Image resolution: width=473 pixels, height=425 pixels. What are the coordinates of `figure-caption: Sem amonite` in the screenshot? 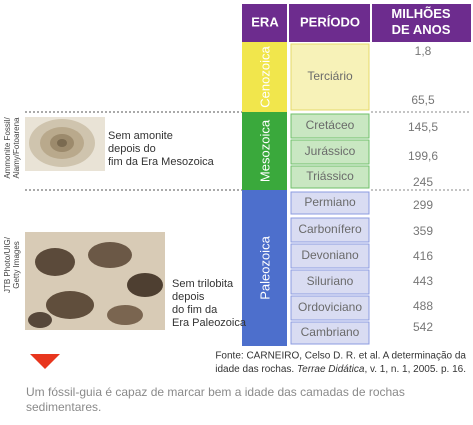 It's located at (140, 136).